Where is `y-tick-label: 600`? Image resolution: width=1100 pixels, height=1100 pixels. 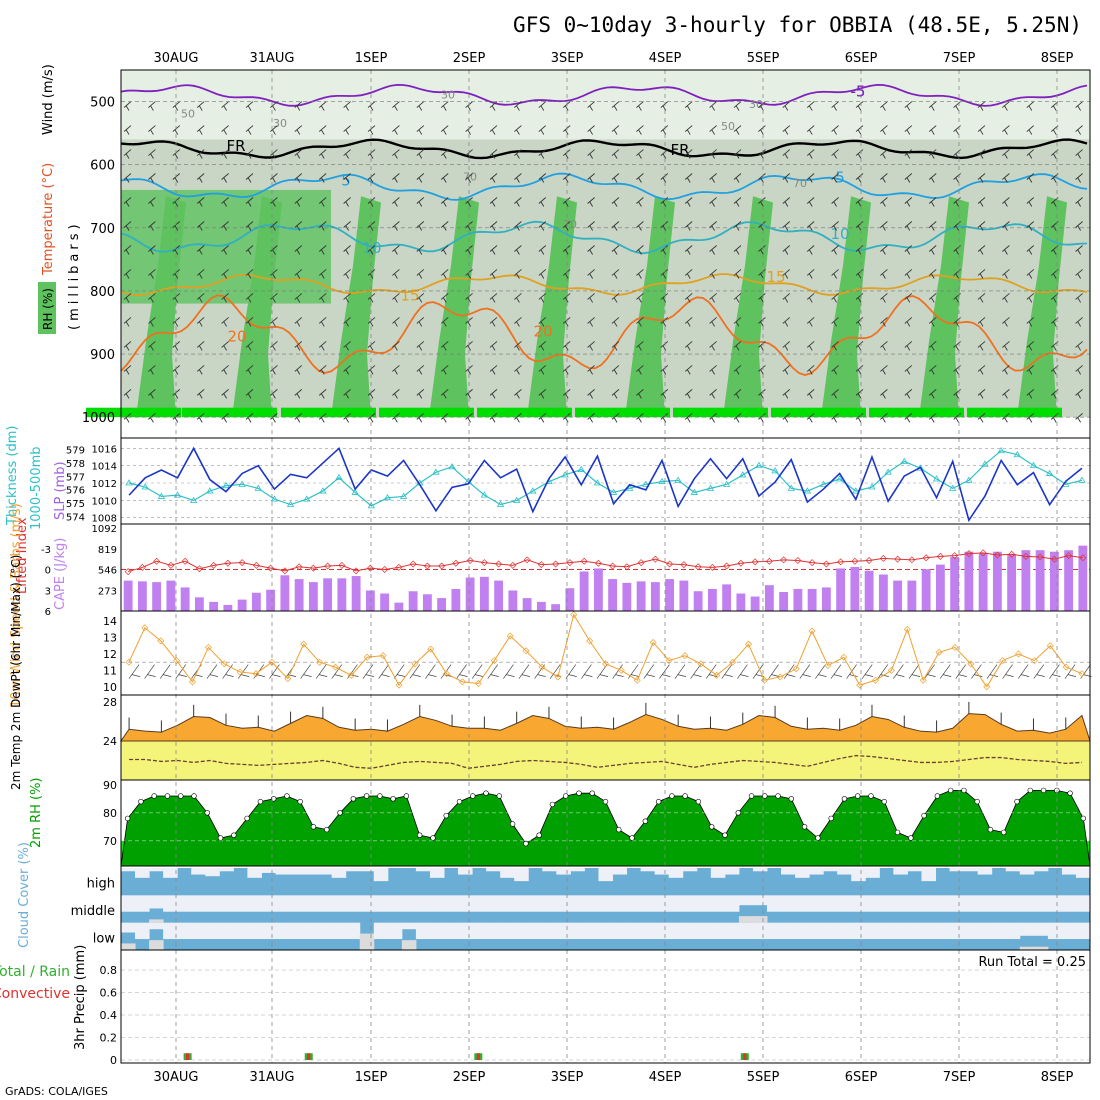
y-tick-label: 600 is located at coordinates (102, 166).